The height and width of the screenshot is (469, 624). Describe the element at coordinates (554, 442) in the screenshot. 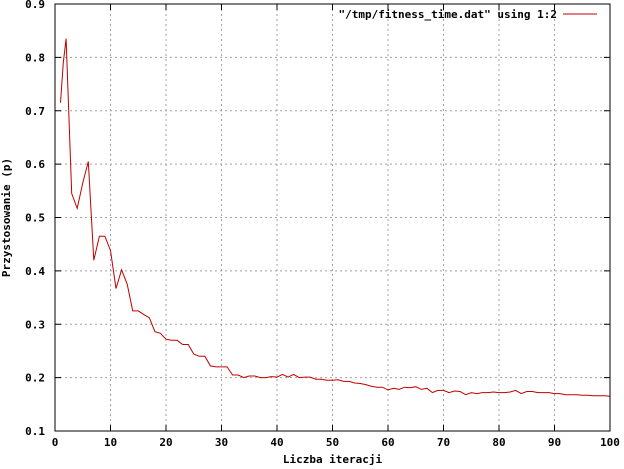

I see `x-tick-label: 90` at that location.